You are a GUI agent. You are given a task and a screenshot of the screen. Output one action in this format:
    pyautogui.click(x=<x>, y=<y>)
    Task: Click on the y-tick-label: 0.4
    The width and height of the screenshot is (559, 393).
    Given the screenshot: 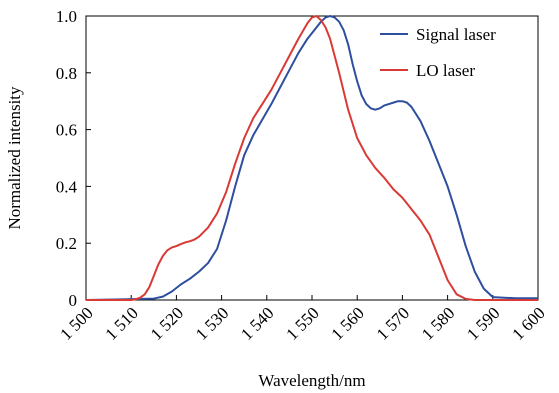 What is the action you would take?
    pyautogui.click(x=67, y=186)
    